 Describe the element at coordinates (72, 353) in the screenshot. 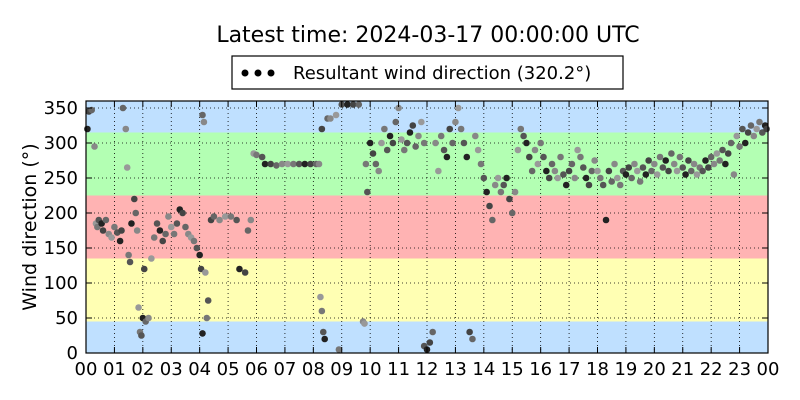

I see `y-tick-label: 0` at that location.